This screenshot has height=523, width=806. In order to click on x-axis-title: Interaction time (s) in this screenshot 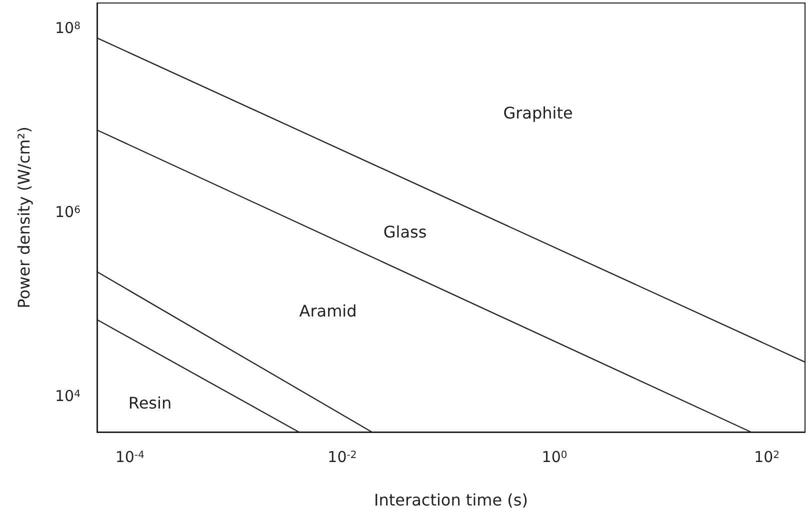, I will do `click(451, 500)`.